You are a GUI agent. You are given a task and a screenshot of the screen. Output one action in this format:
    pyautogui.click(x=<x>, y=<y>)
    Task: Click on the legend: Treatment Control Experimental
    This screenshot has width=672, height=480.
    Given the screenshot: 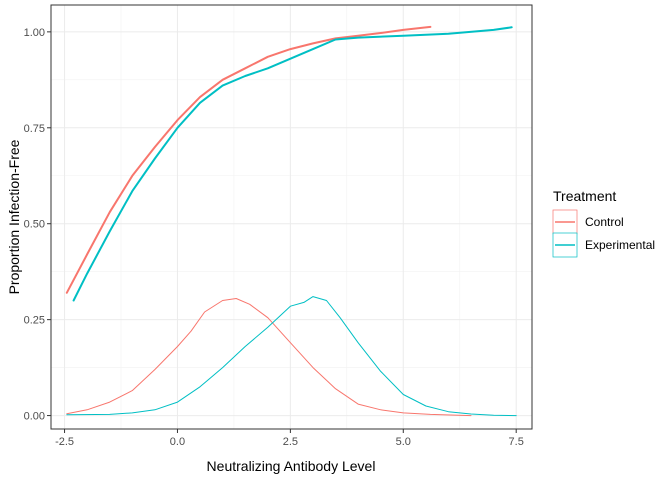 What is the action you would take?
    pyautogui.click(x=603, y=223)
    